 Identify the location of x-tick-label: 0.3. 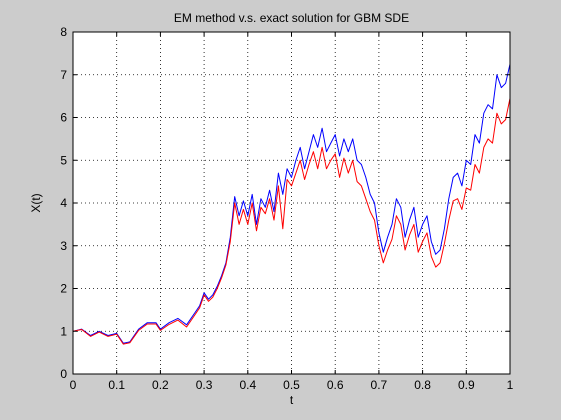
(204, 385).